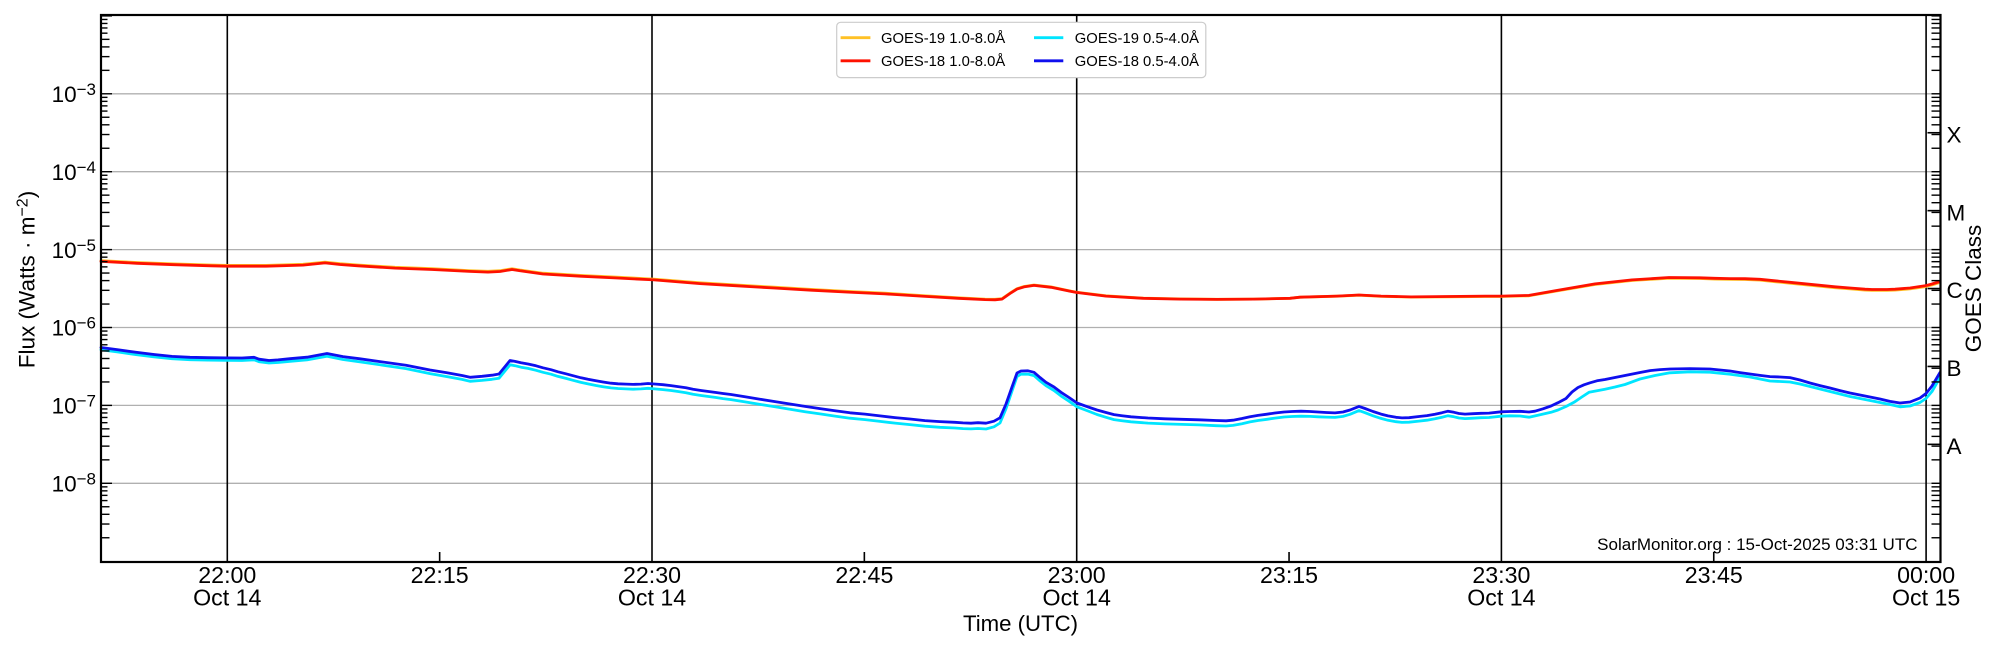 The image size is (2000, 650). What do you see at coordinates (1501, 575) in the screenshot?
I see `svg-text: 23:30` at bounding box center [1501, 575].